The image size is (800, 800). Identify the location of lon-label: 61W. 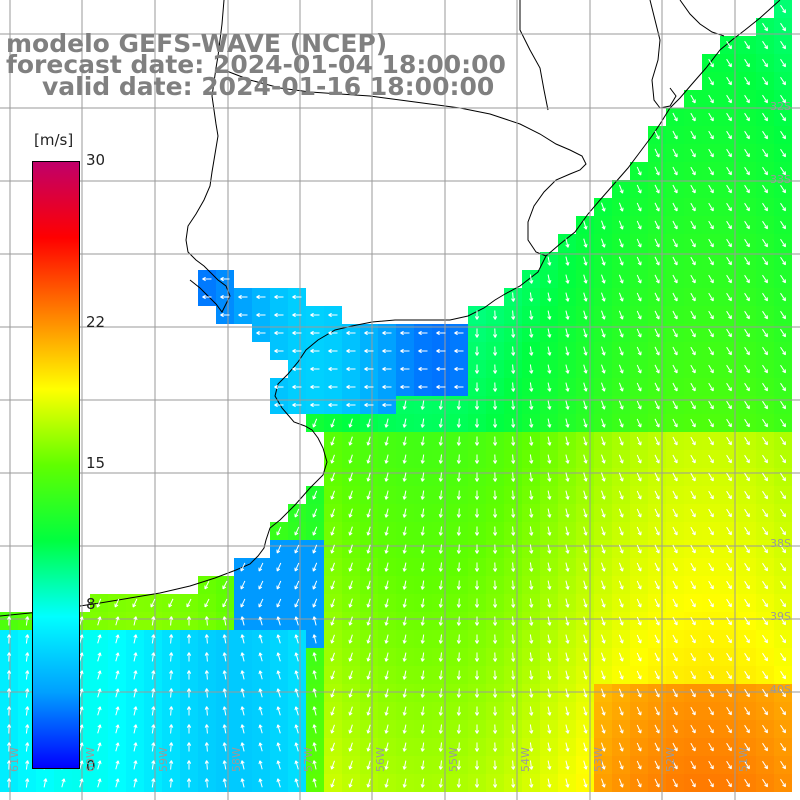
(14, 759).